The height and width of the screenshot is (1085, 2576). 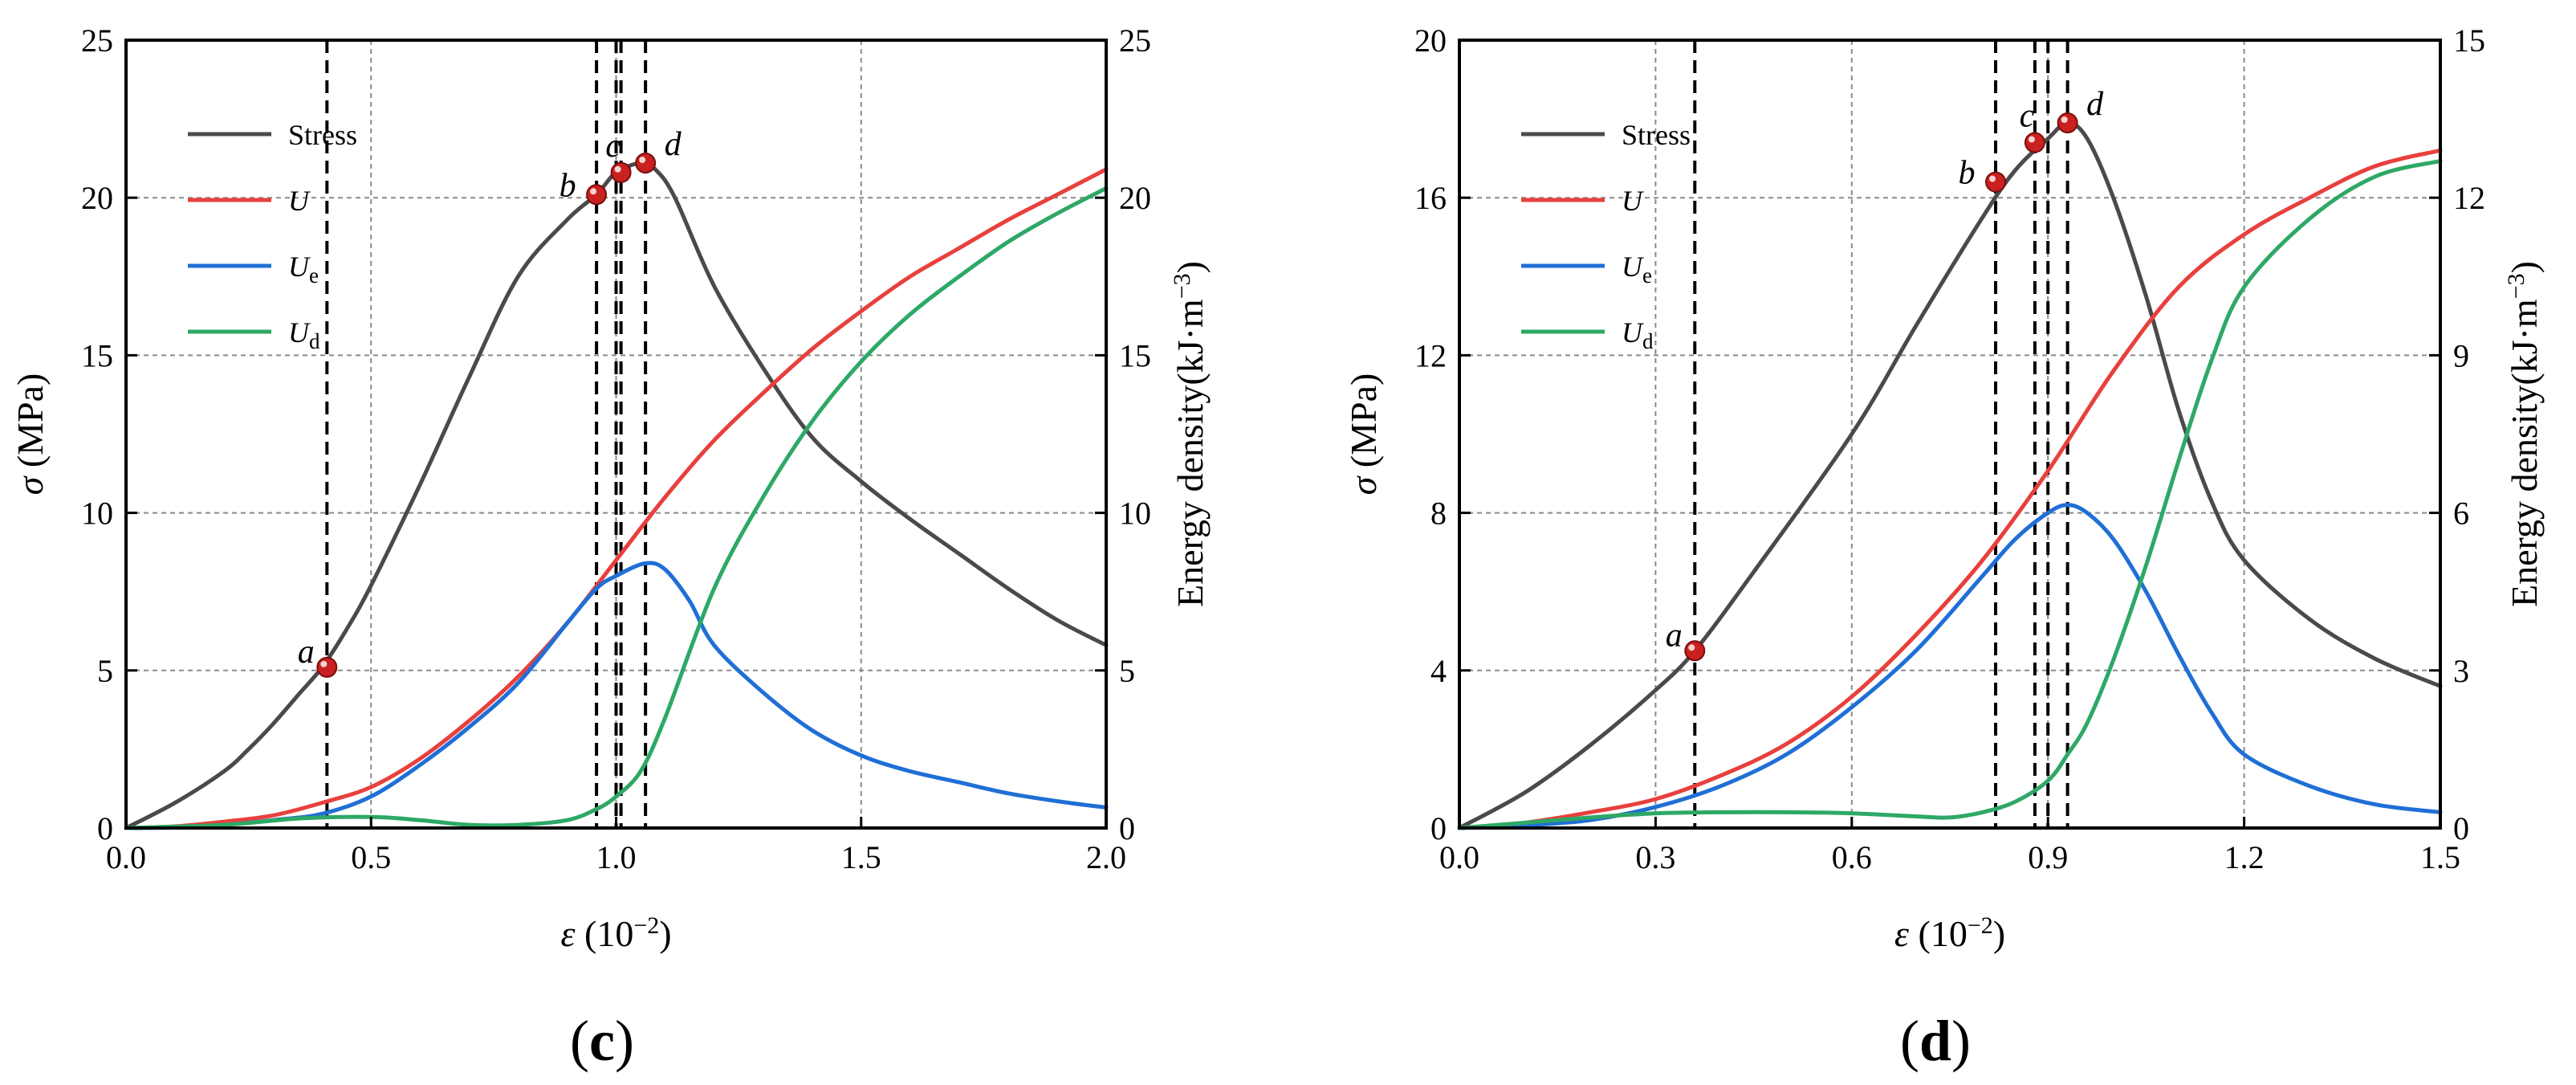 I want to click on x-tick-label: 0.6, so click(x=1852, y=857).